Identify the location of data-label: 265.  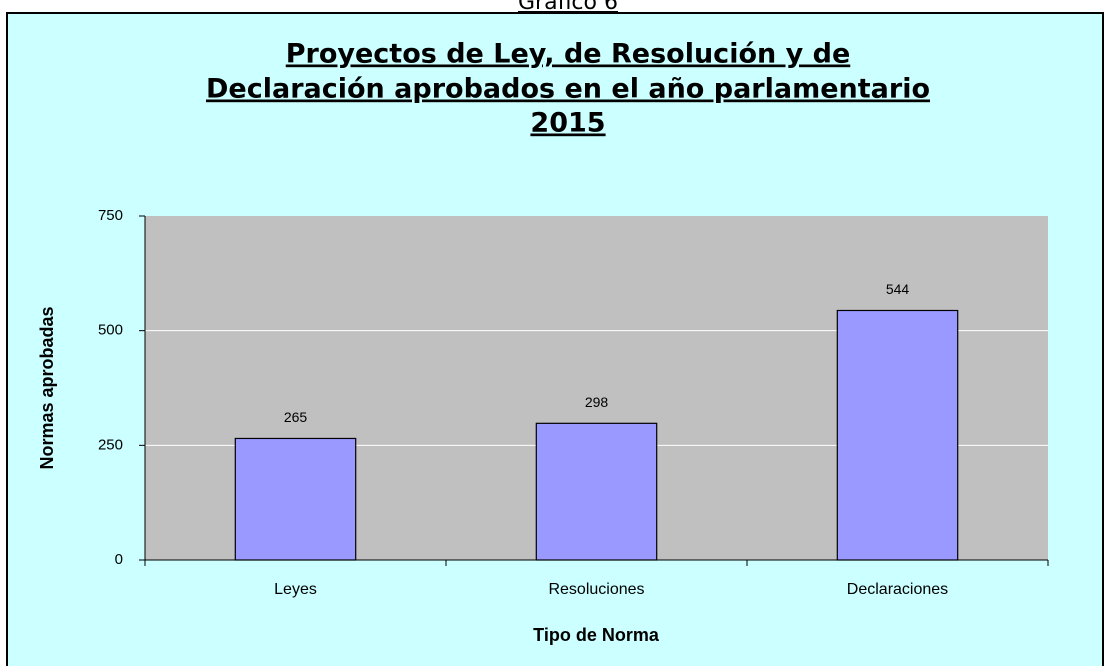
(296, 417).